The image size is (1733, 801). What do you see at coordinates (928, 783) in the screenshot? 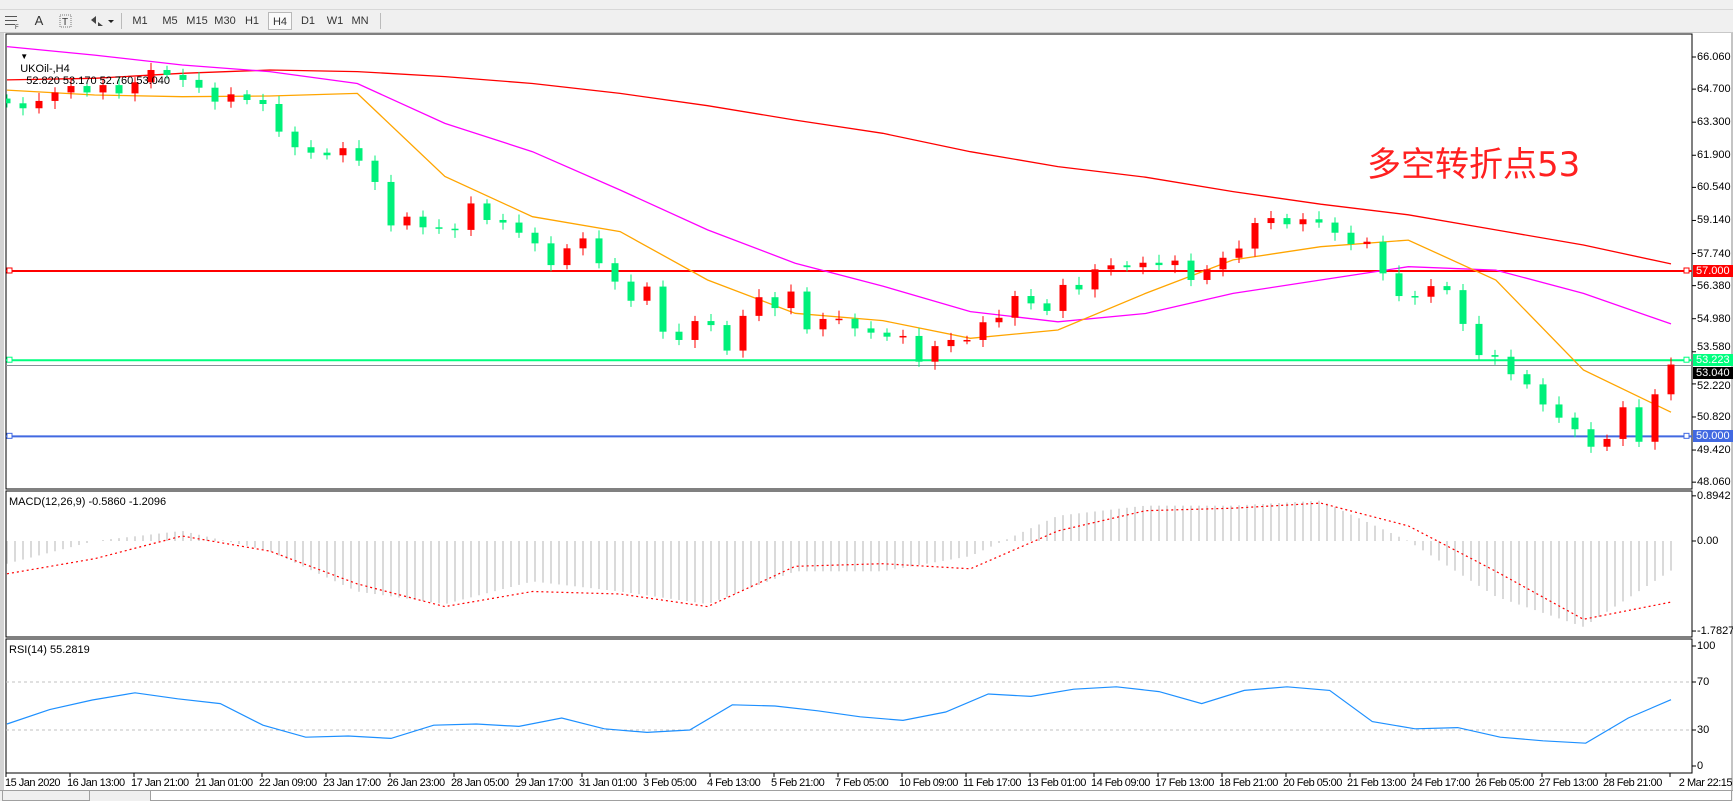
I see `time-axis-label: 10 Feb 09:00` at bounding box center [928, 783].